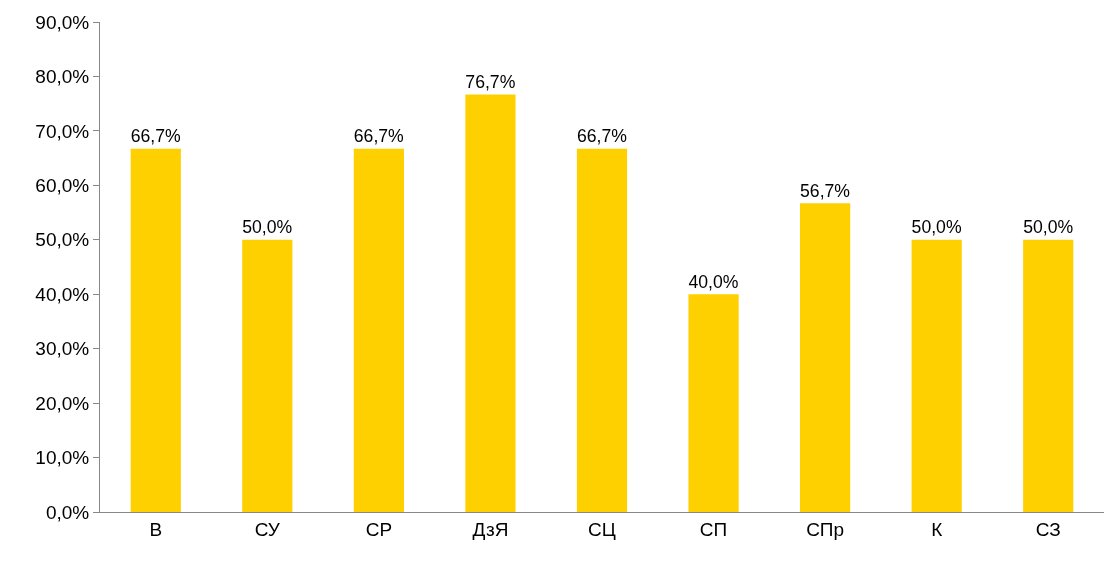 This screenshot has height=562, width=1119. What do you see at coordinates (602, 529) in the screenshot?
I see `x-tick-label: СЦ` at bounding box center [602, 529].